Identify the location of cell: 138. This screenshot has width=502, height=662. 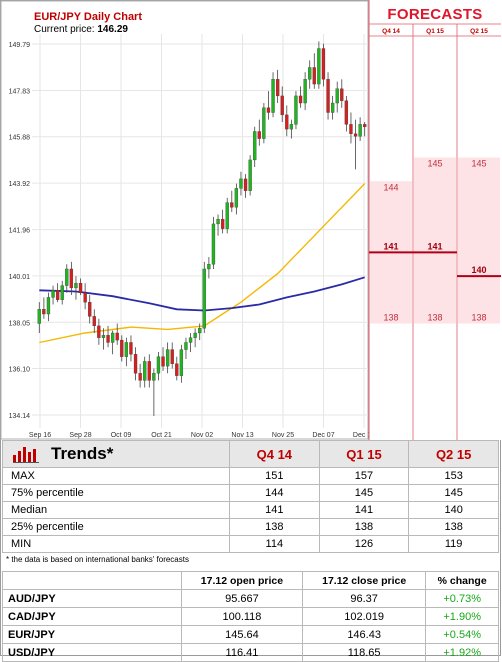
(274, 527).